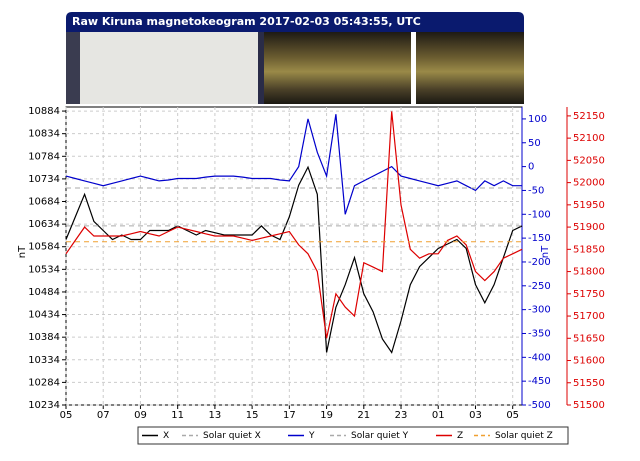 This screenshot has width=640, height=461. What do you see at coordinates (589, 294) in the screenshot?
I see `y3-tick-label: 51750` at bounding box center [589, 294].